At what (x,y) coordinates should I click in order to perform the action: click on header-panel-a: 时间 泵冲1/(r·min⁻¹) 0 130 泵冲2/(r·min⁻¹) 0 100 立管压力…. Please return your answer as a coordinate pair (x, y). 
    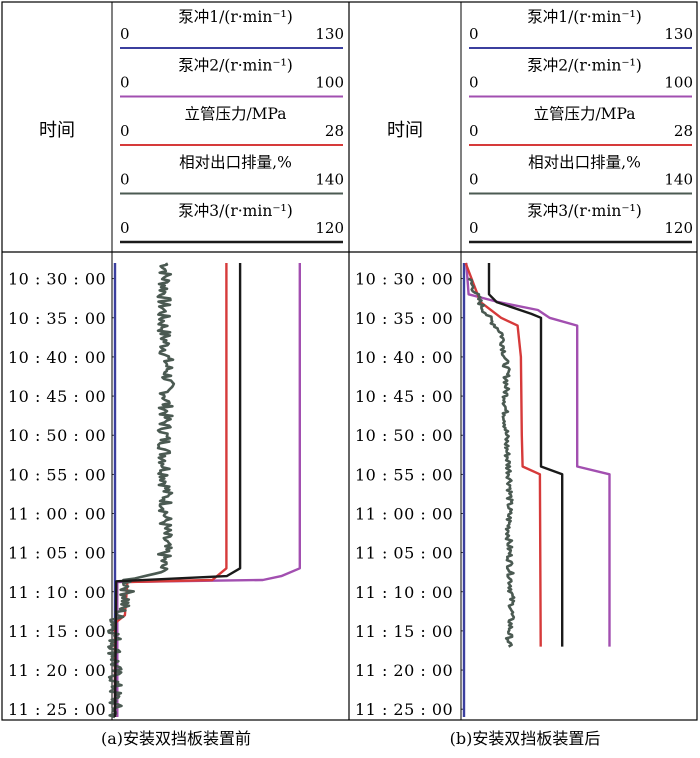
    Looking at the image, I should click on (191, 126).